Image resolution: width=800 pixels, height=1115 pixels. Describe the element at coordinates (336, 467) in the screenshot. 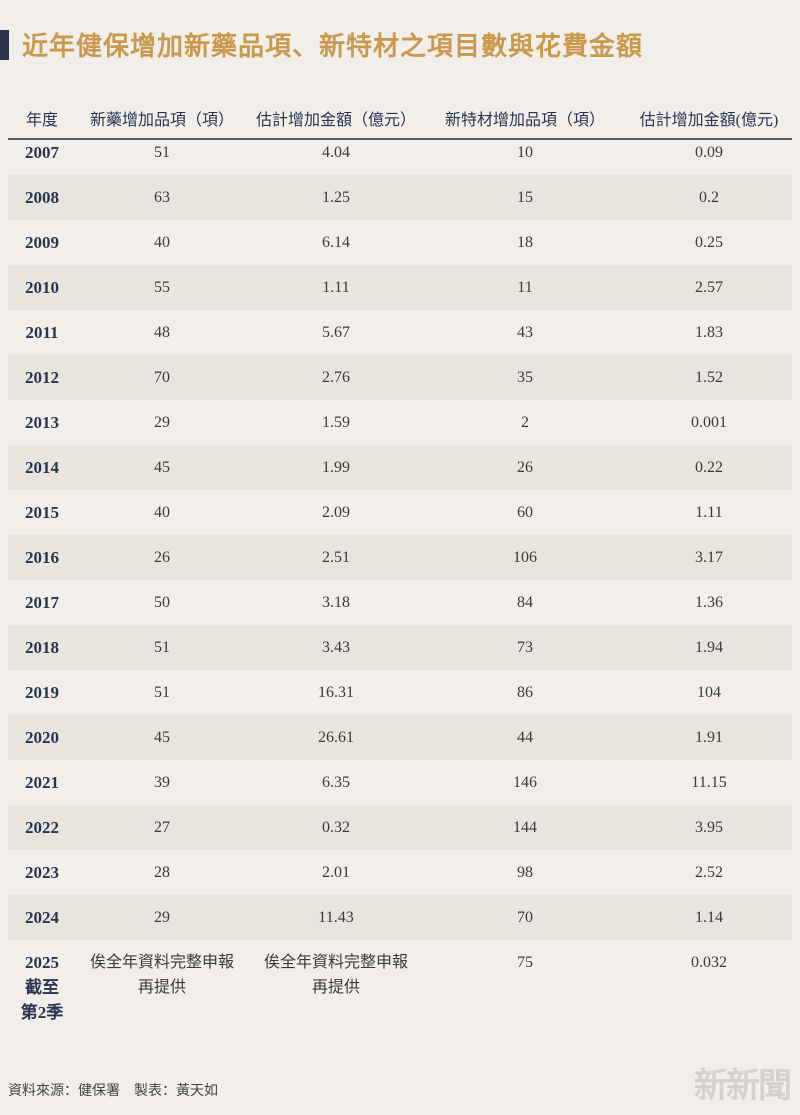

I see `value-cell: 1.99` at that location.